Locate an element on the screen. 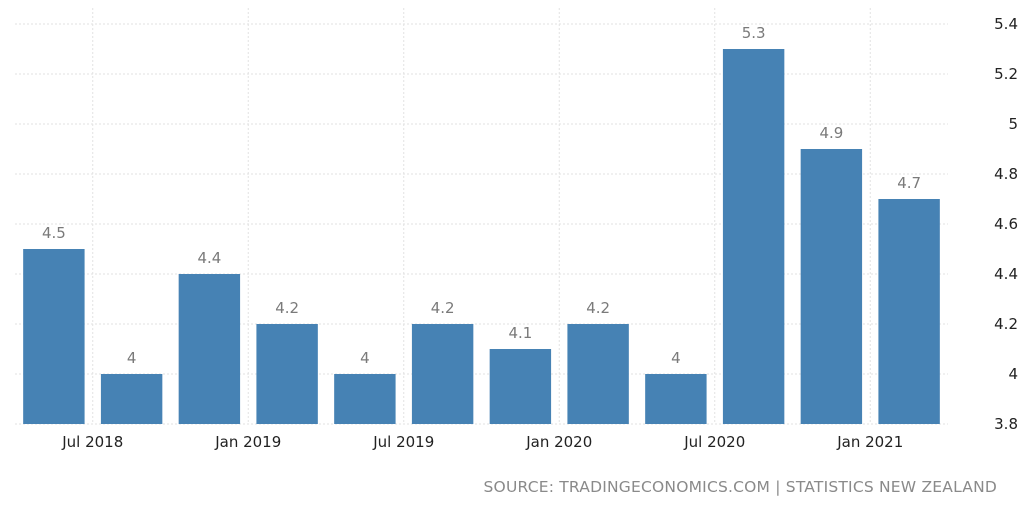 The image size is (1035, 507). y-tick-label: 4.2 is located at coordinates (1006, 324).